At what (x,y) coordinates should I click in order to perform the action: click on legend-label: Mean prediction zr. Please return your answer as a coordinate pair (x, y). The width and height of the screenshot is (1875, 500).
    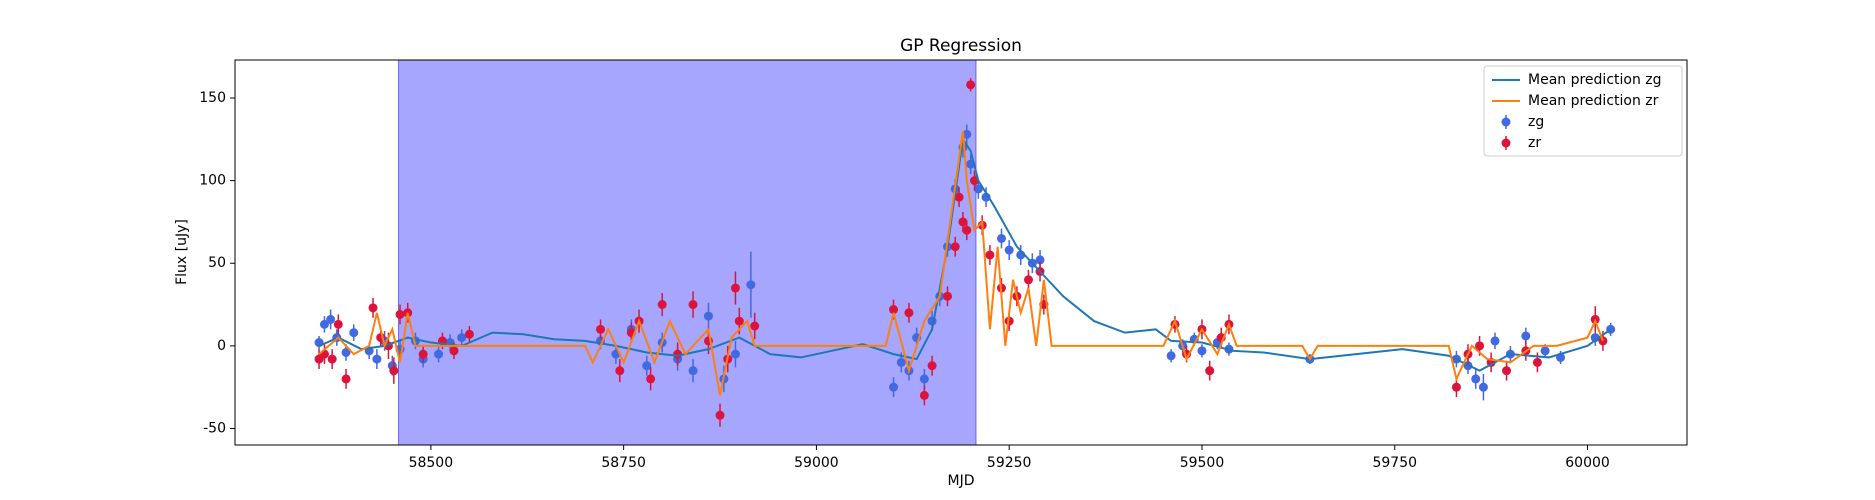
    Looking at the image, I should click on (1593, 101).